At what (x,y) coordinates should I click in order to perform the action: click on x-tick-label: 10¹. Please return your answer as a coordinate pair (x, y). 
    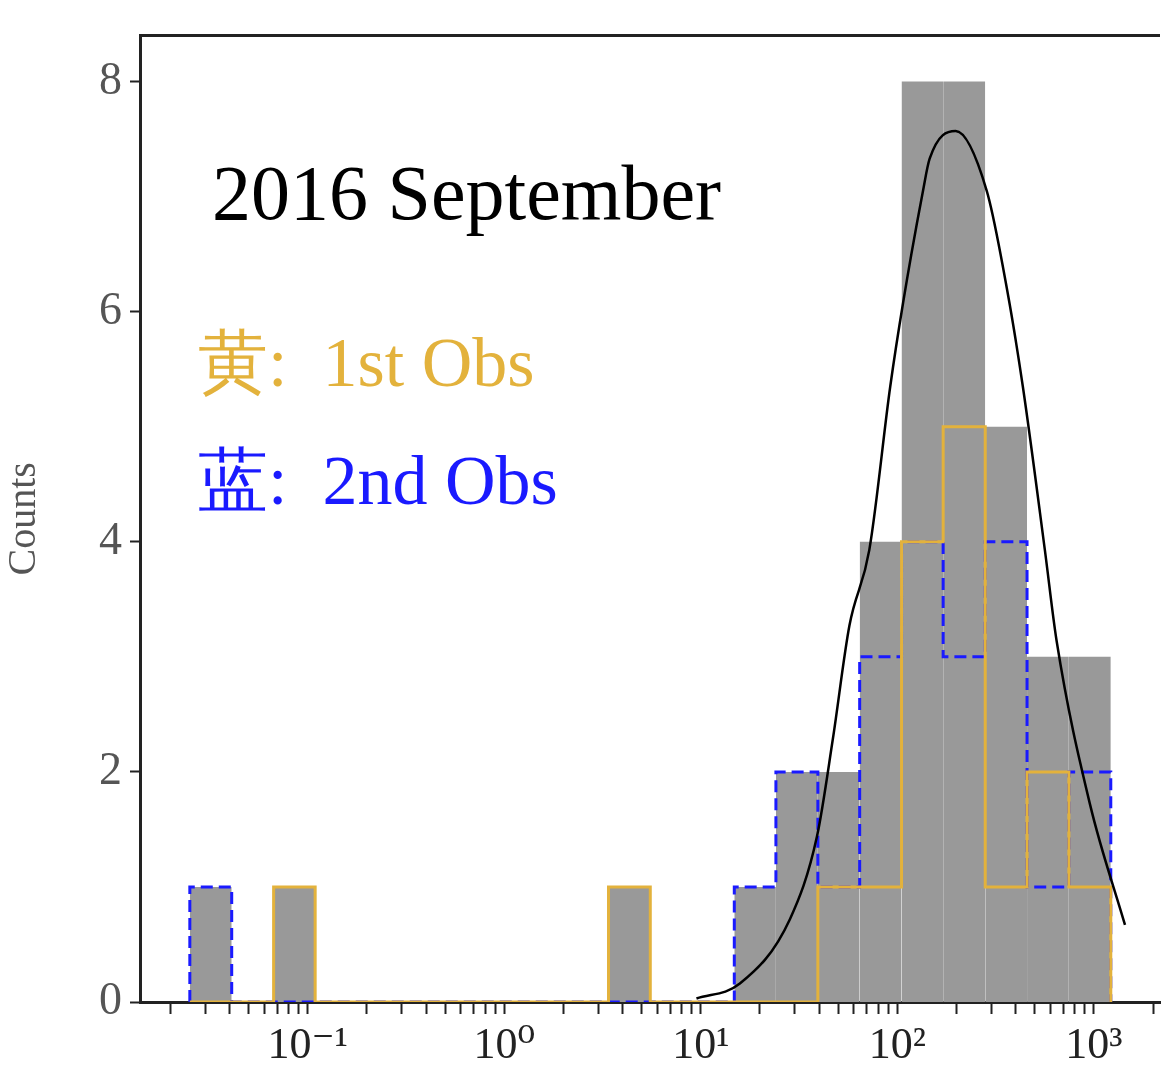
    Looking at the image, I should click on (701, 1043).